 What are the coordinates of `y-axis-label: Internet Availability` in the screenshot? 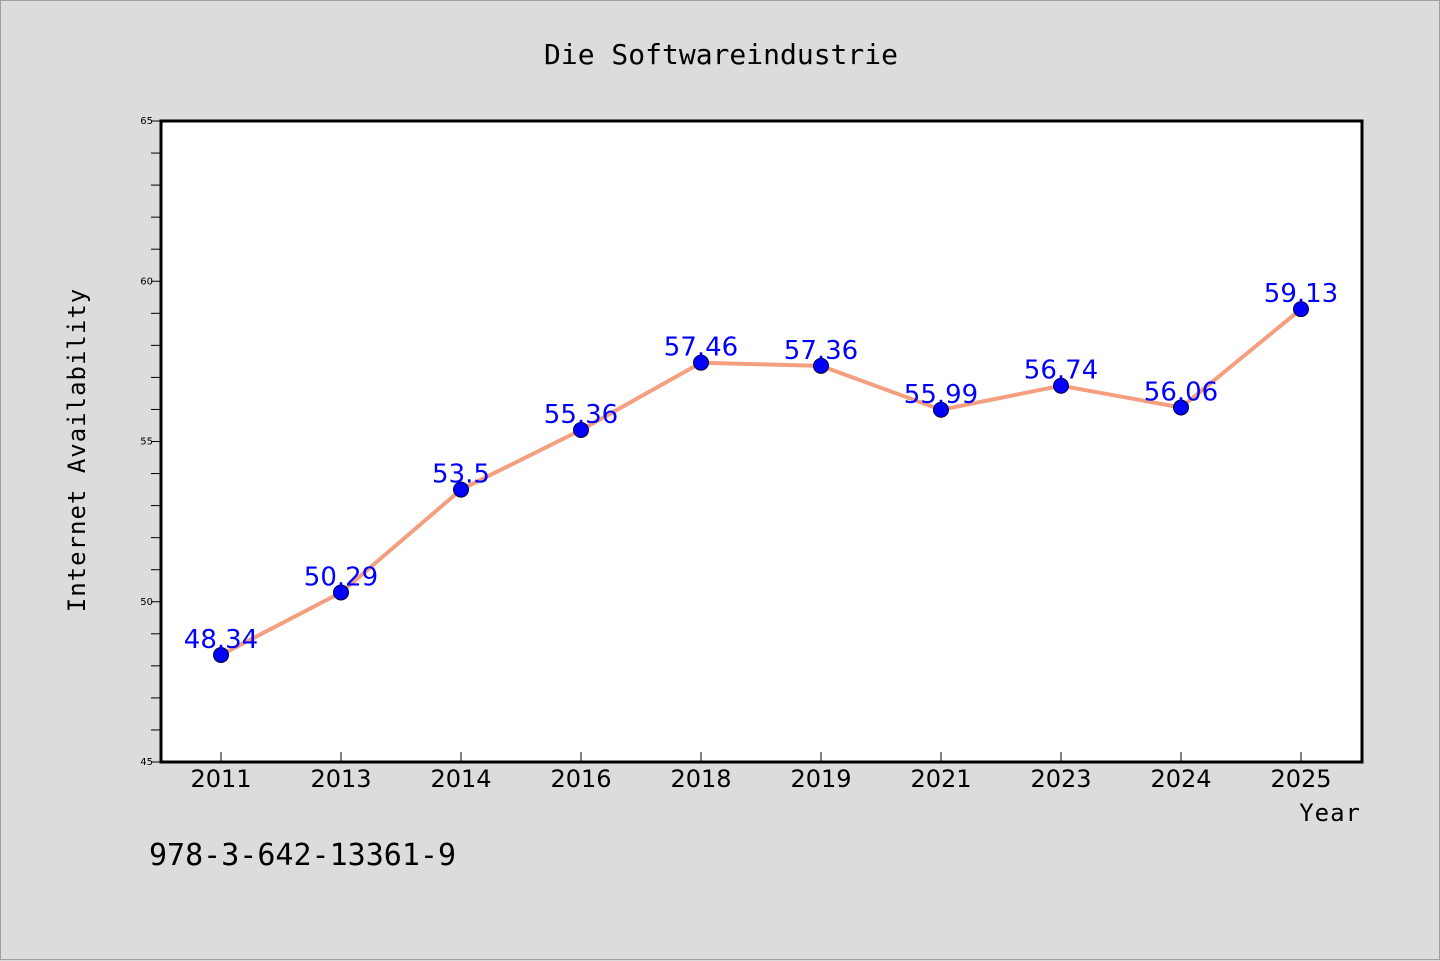 It's located at (77, 450).